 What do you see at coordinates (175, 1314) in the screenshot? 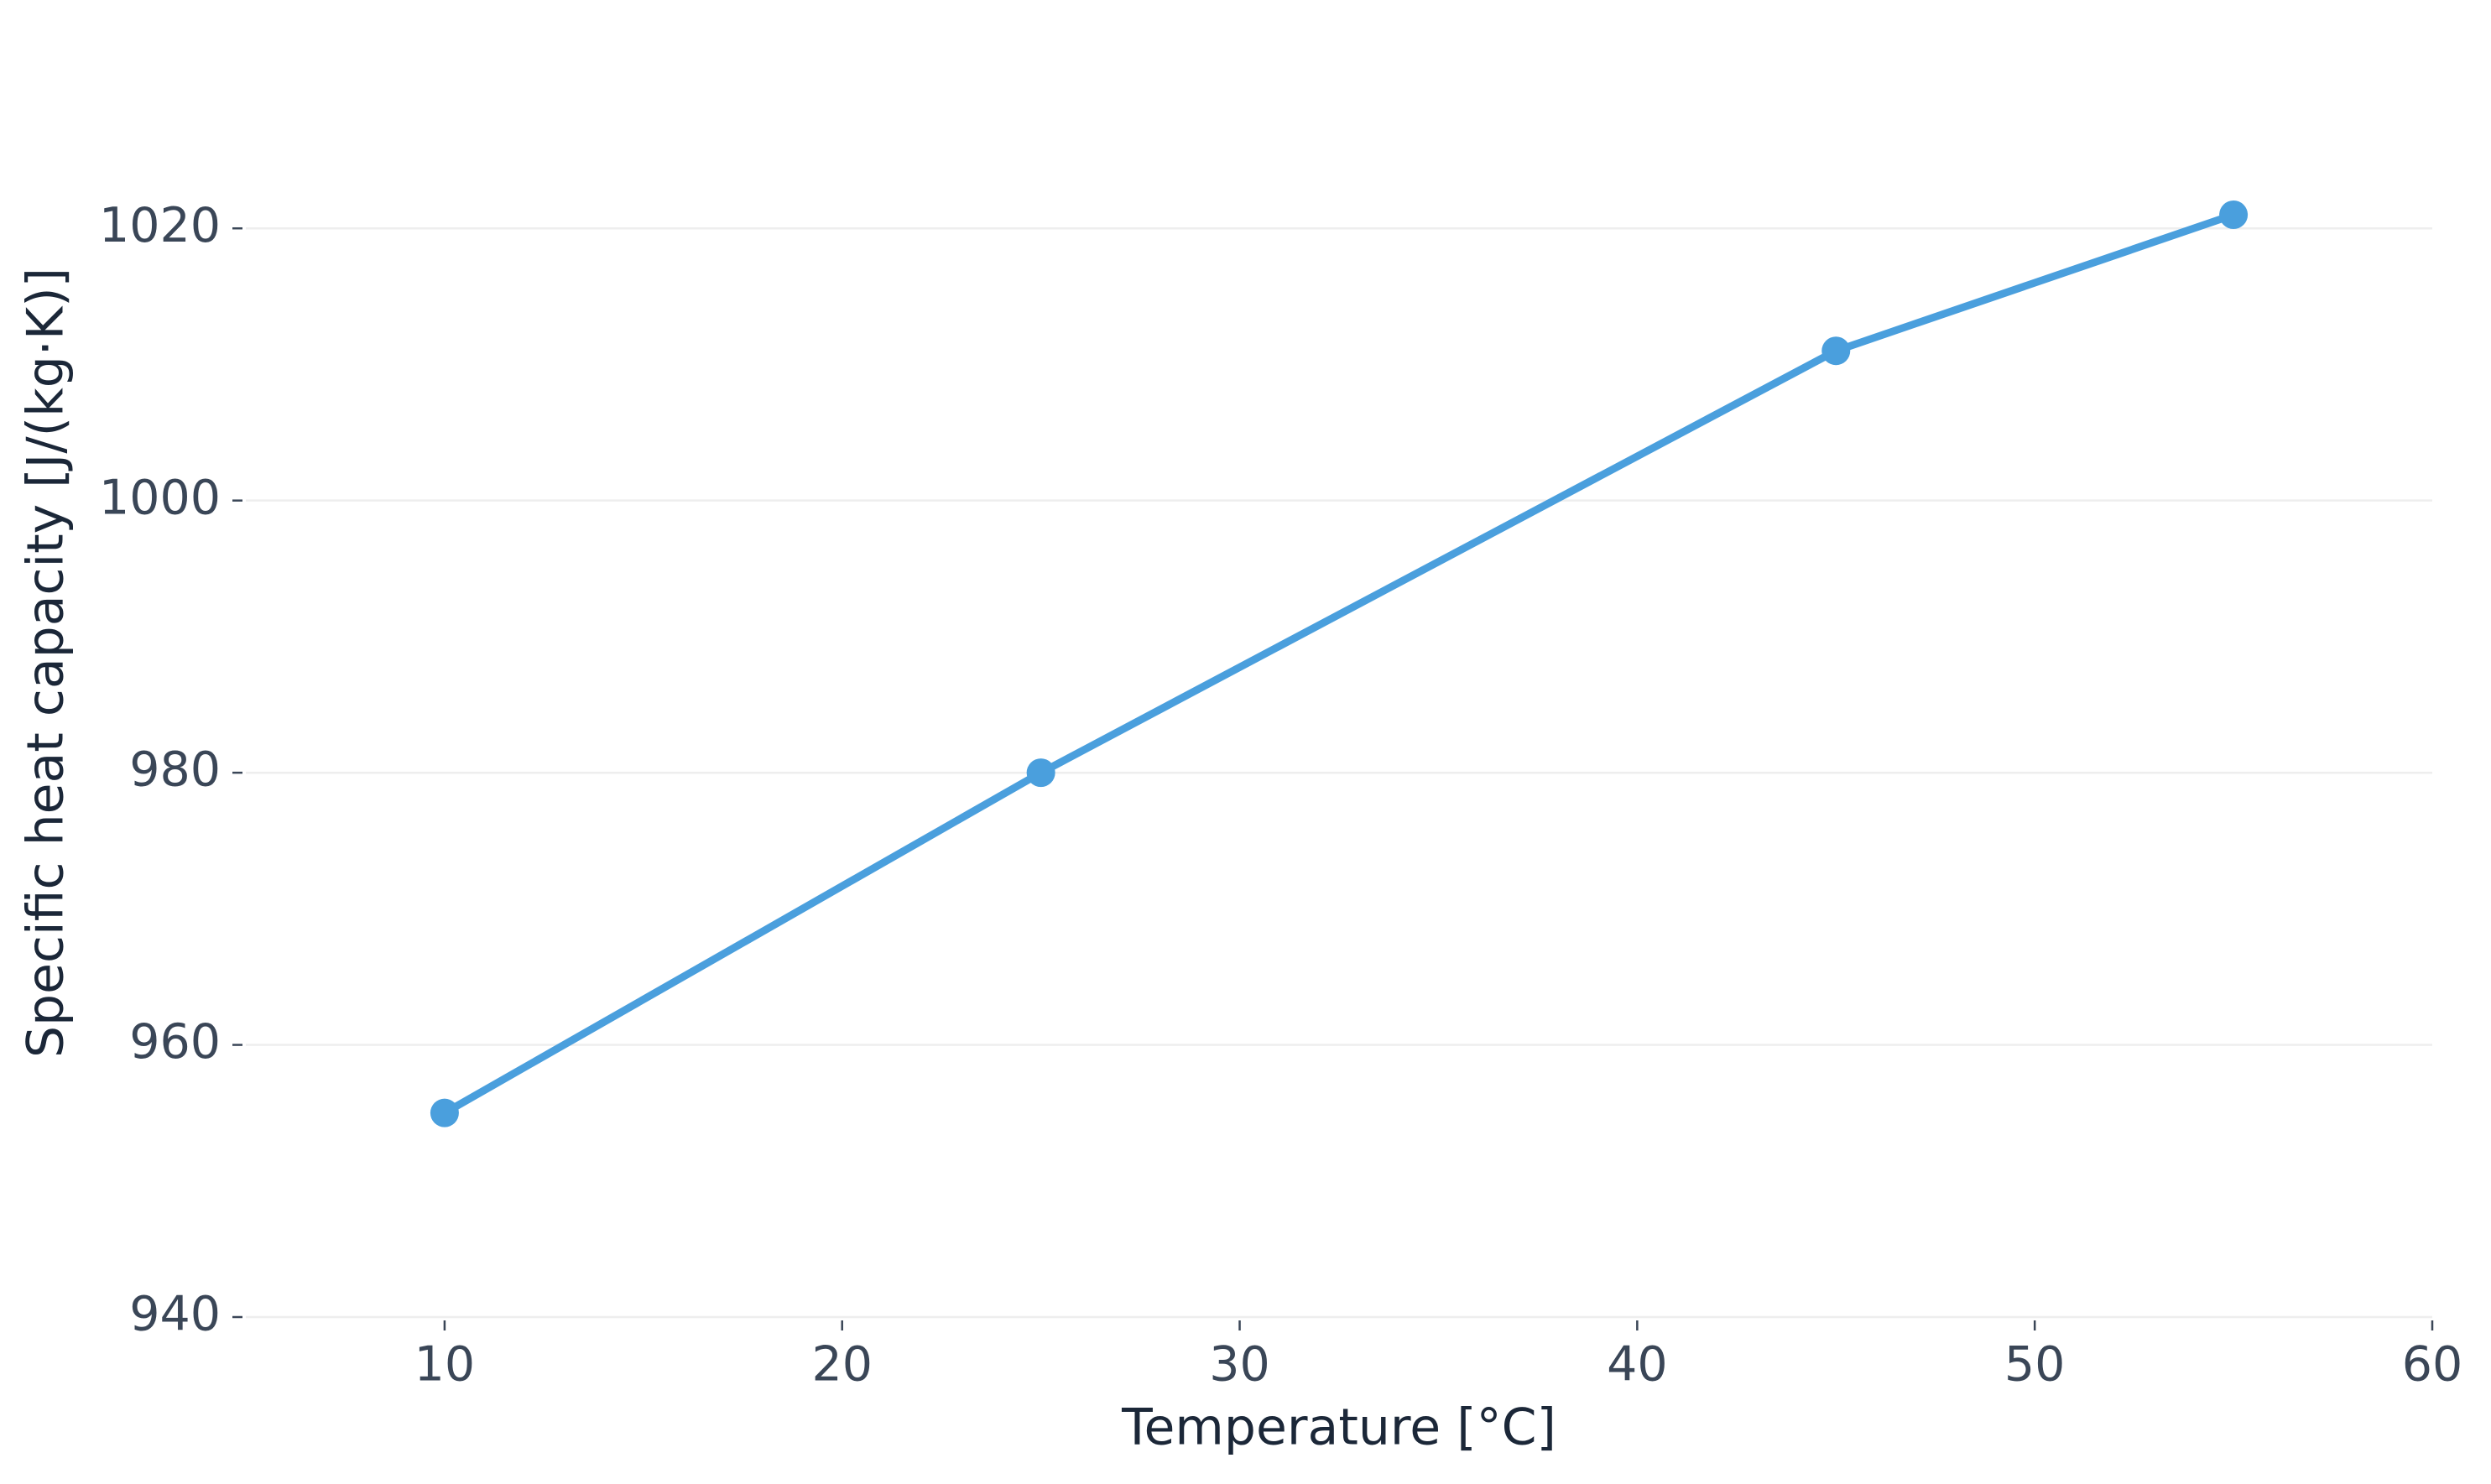
I see `y-tick-label: 940` at bounding box center [175, 1314].